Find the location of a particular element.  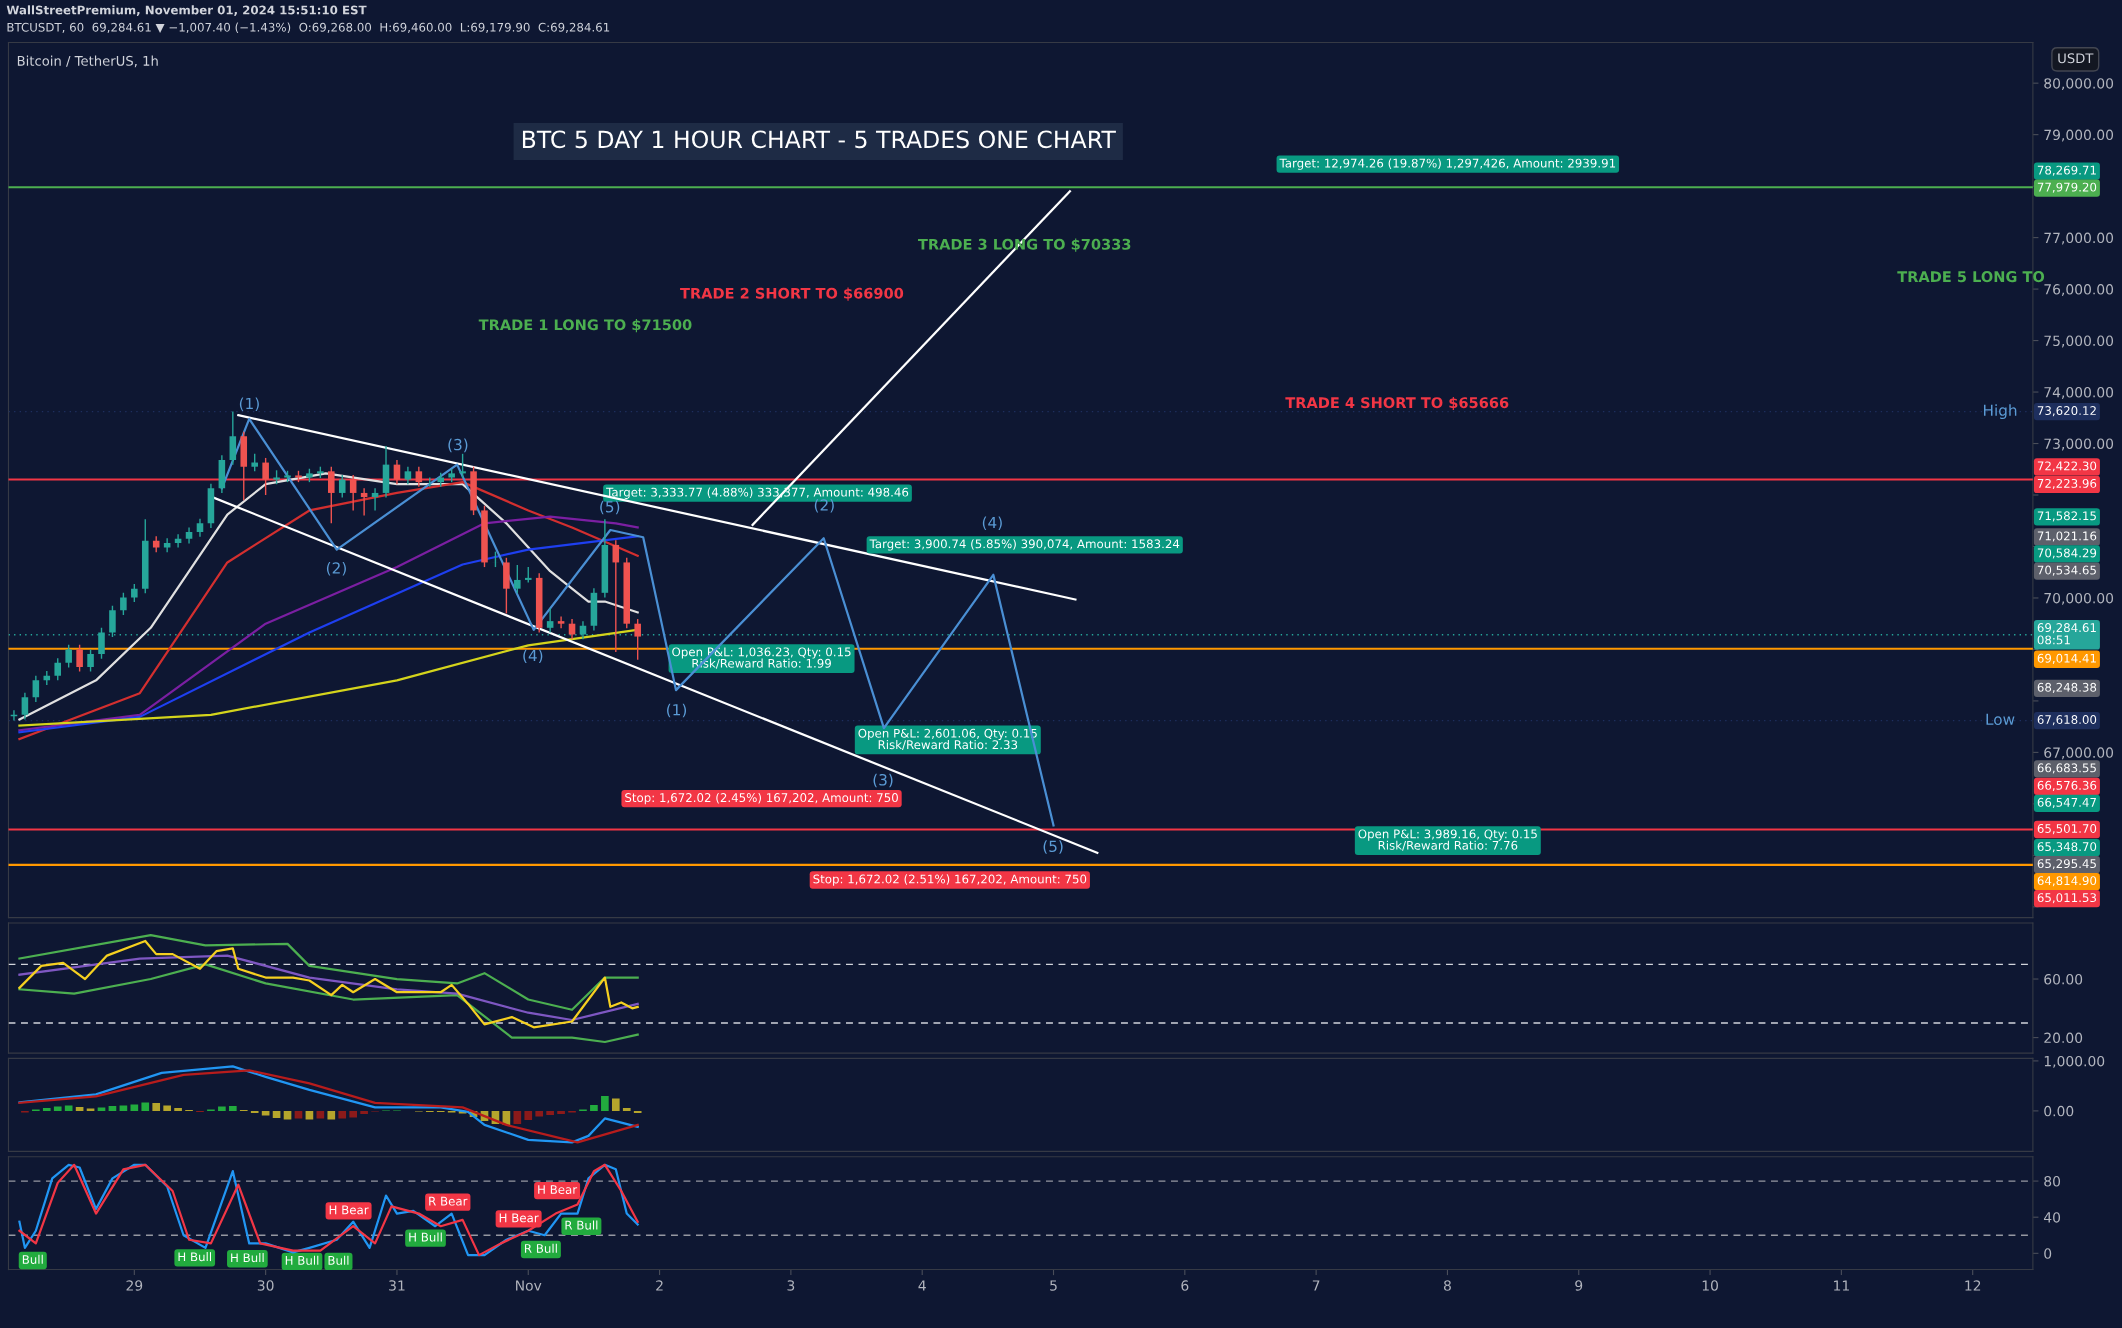

text: Bitcoin / TetherUS, 1h is located at coordinates (87, 61).